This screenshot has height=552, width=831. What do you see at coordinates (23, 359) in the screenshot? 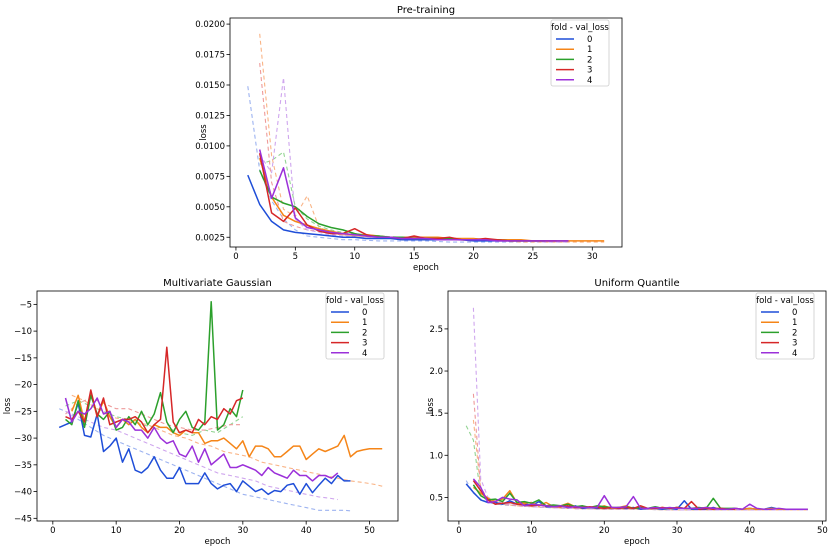
I see `y-tick-label: −15` at bounding box center [23, 359].